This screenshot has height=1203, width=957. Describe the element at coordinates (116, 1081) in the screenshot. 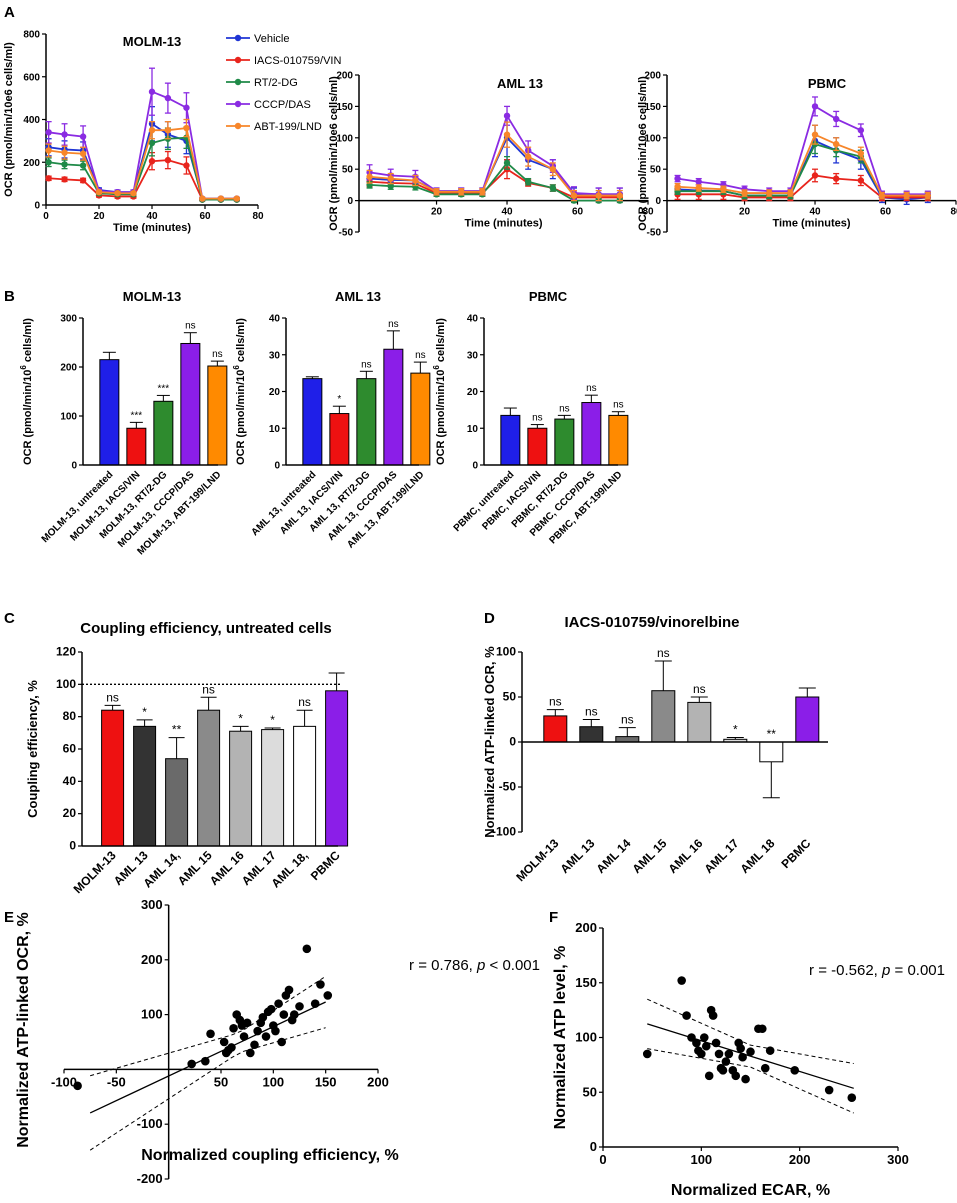

I see `x-tick-label-E: -50` at that location.